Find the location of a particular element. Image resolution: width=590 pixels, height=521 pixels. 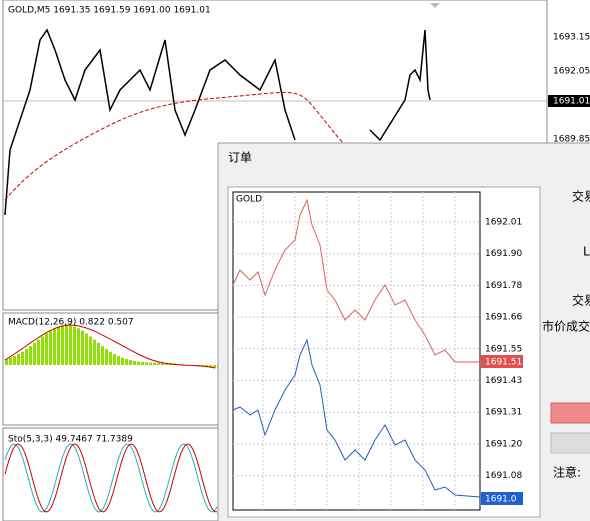

stochastic-signal is located at coordinates (110, 478).